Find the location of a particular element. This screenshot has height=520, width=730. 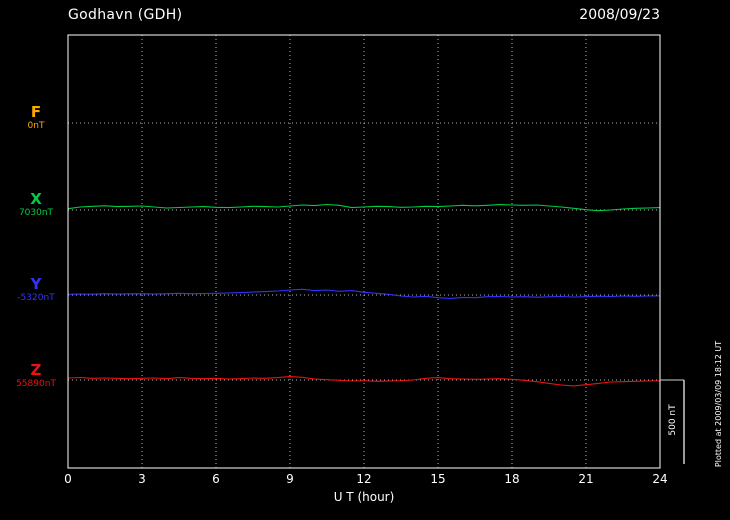

channel-baseline-F: 0nT is located at coordinates (36, 126).